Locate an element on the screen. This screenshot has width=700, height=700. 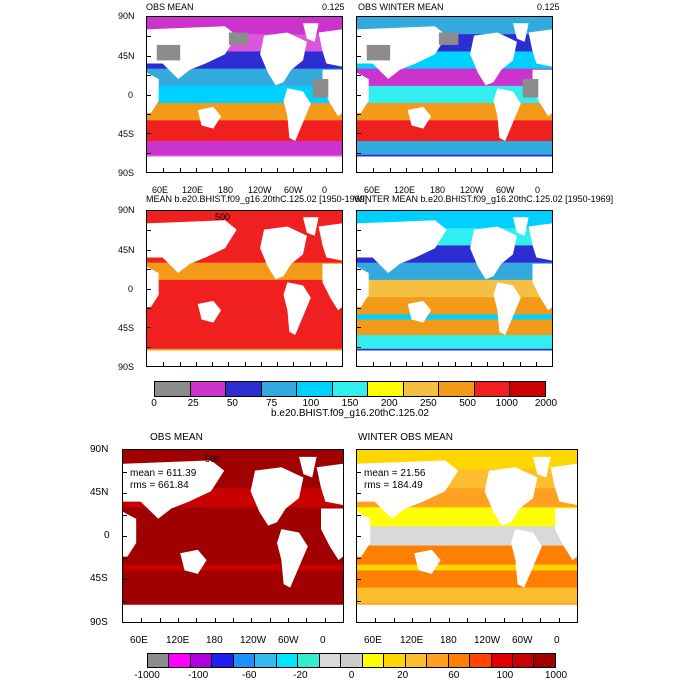
sea-ice-patch is located at coordinates (168, 52).